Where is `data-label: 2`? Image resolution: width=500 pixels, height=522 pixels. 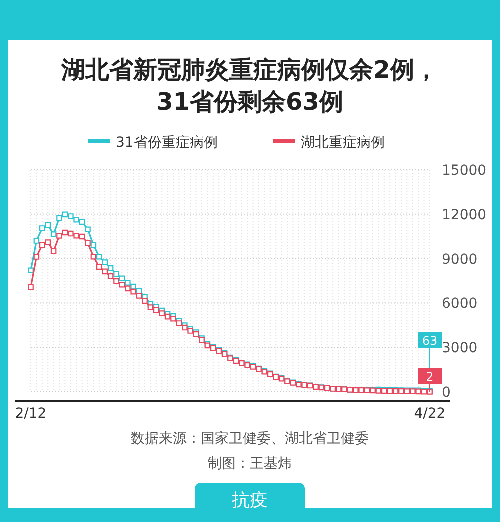
data-label: 2 is located at coordinates (430, 377).